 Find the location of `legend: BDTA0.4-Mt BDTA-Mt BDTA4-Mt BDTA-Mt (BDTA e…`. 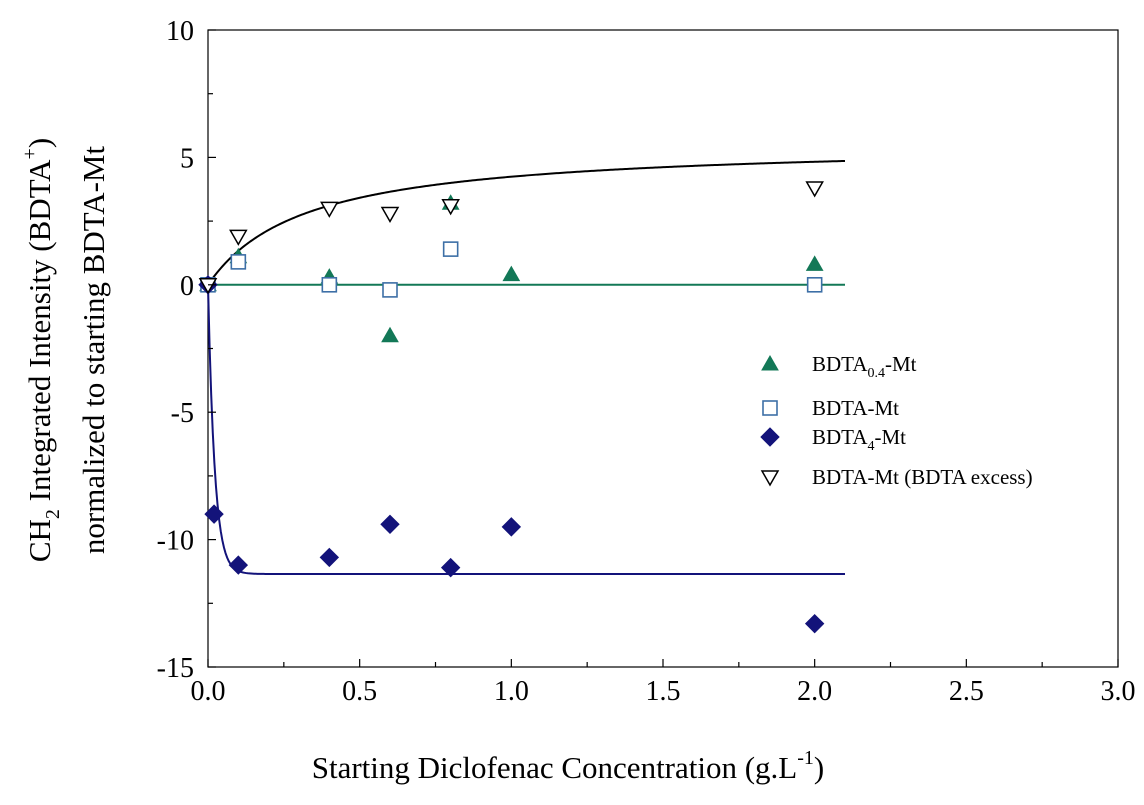

legend: BDTA0.4-Mt BDTA-Mt BDTA4-Mt BDTA-Mt (BDTA e… is located at coordinates (896, 420).